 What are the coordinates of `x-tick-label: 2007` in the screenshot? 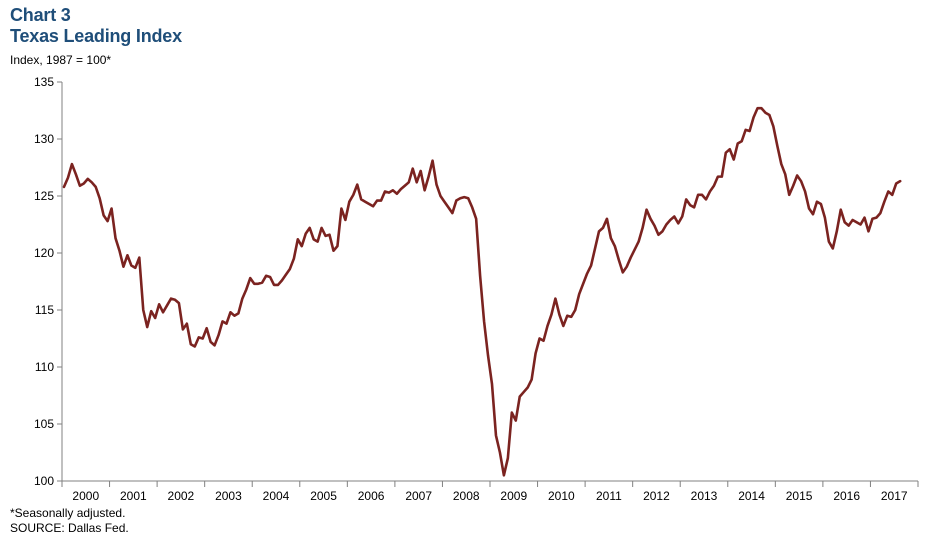 It's located at (418, 496).